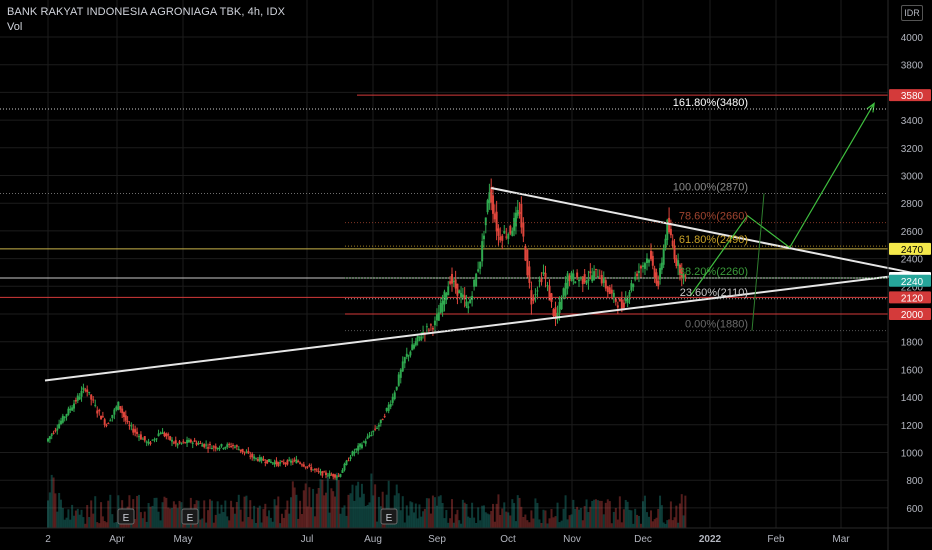 The image size is (932, 550). Describe the element at coordinates (466, 536) in the screenshot. I see `time-axis: 2 Apr May Jul Aug Sep Oct Nov Dec 2022 Feb Mar` at that location.